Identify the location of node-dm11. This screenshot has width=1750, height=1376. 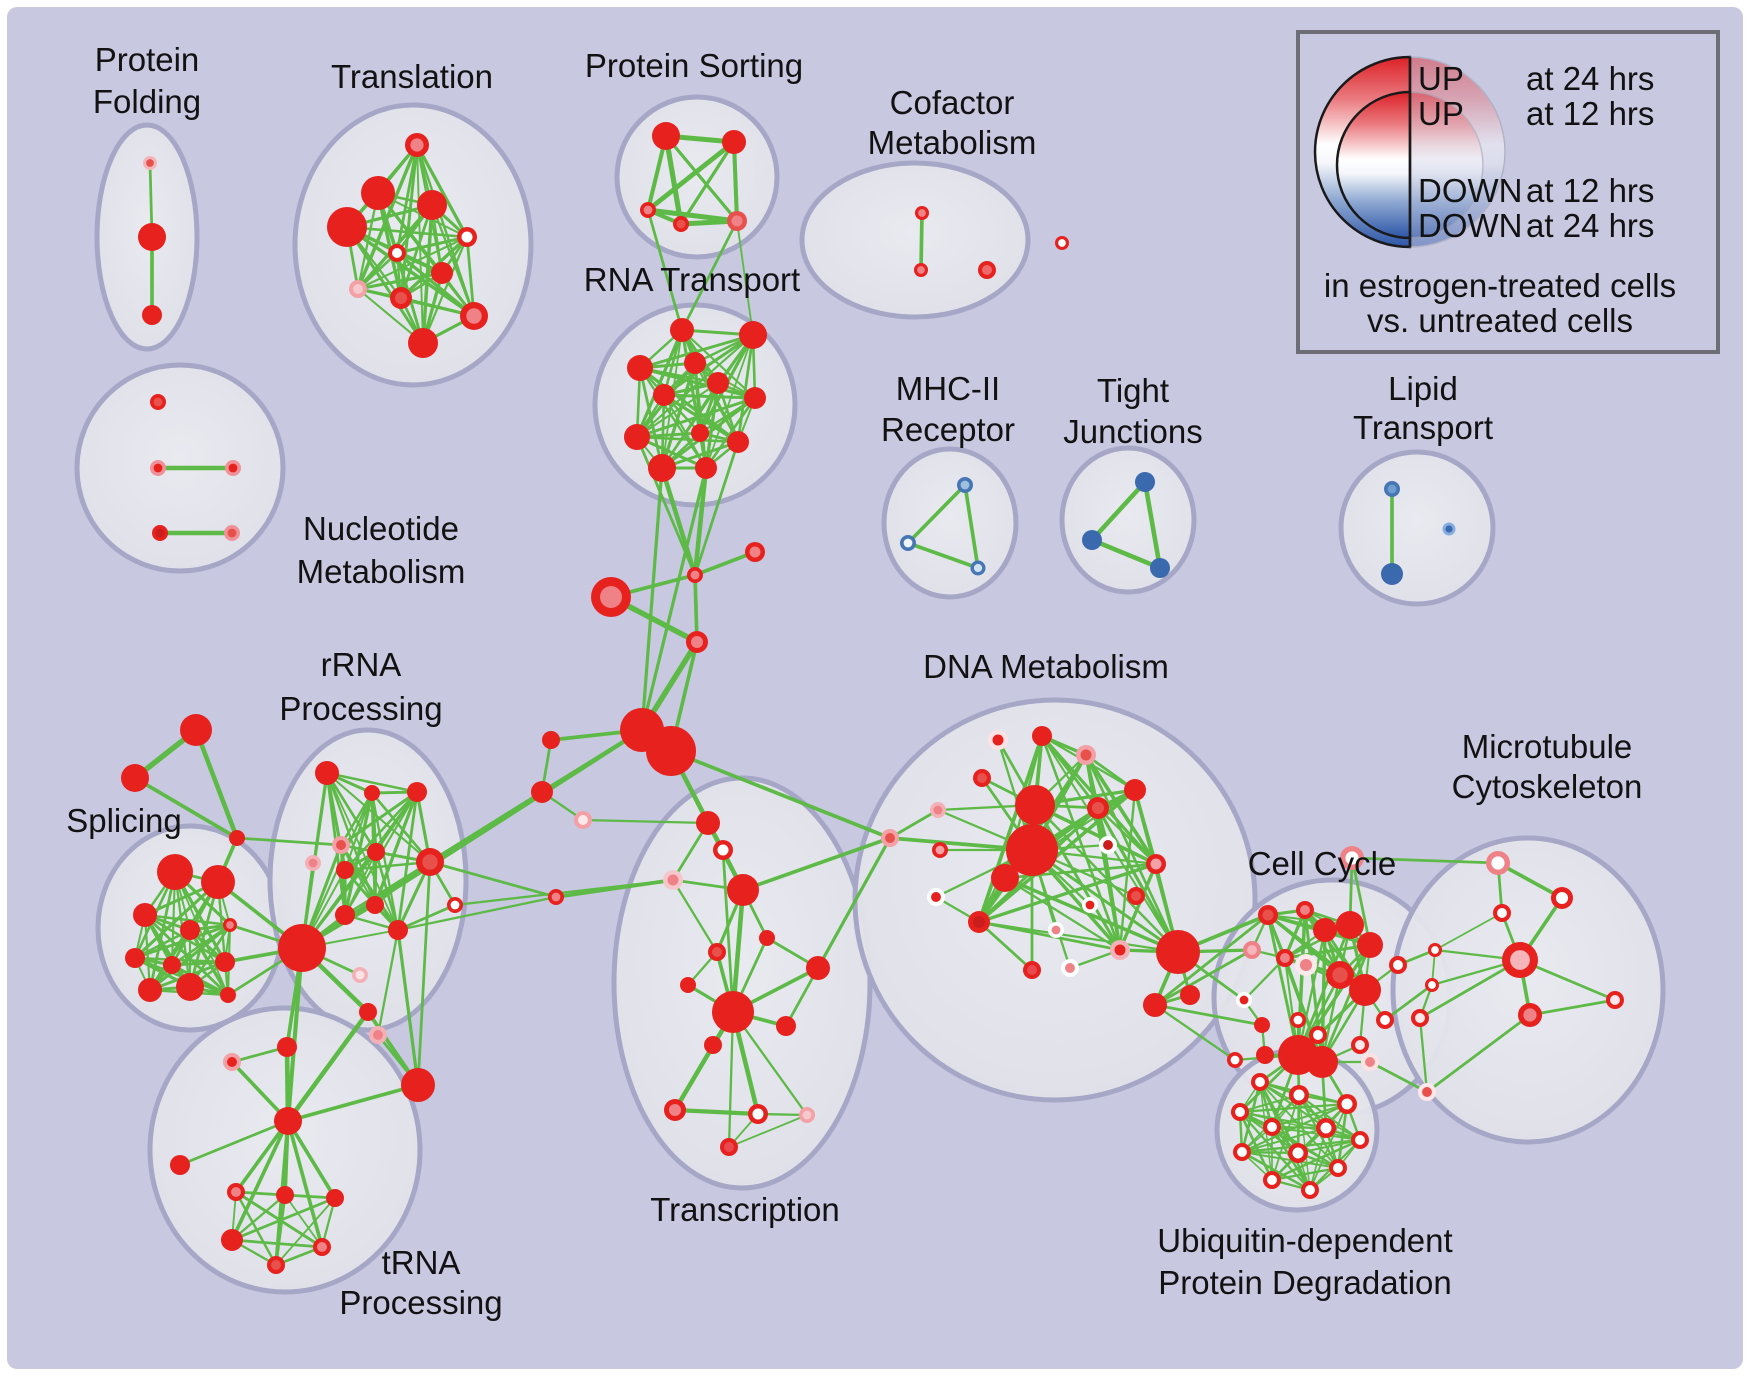
(940, 850).